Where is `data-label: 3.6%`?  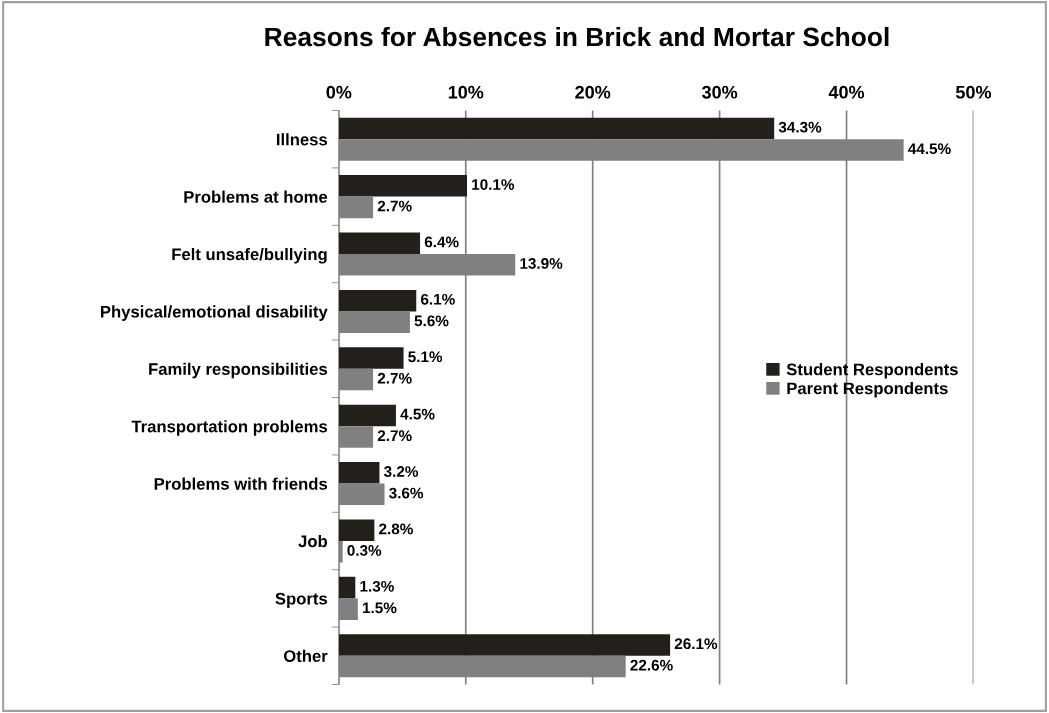 data-label: 3.6% is located at coordinates (406, 493).